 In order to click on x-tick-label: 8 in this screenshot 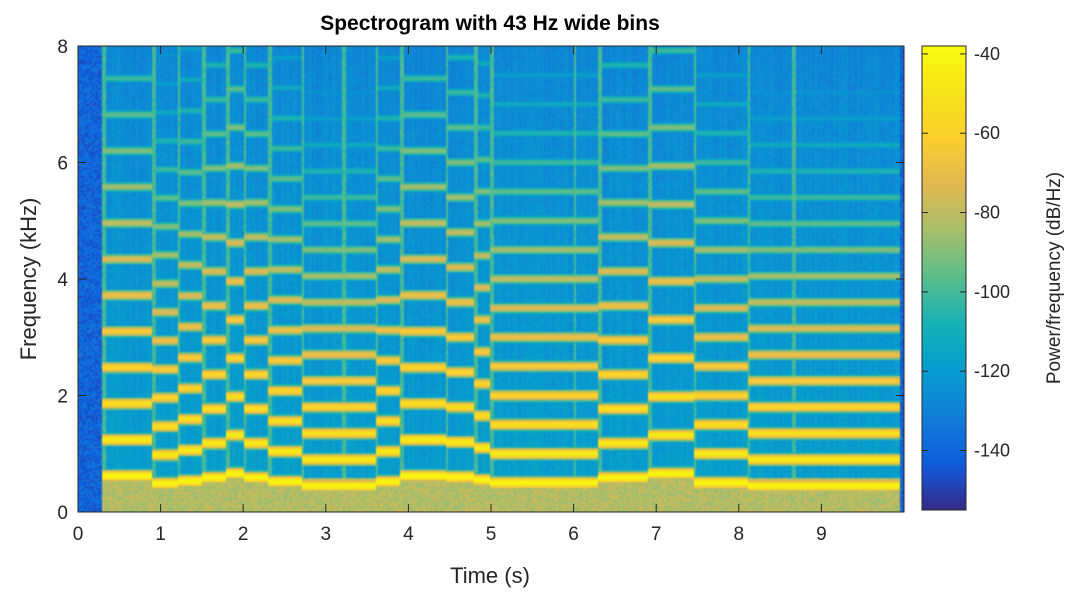, I will do `click(739, 534)`.